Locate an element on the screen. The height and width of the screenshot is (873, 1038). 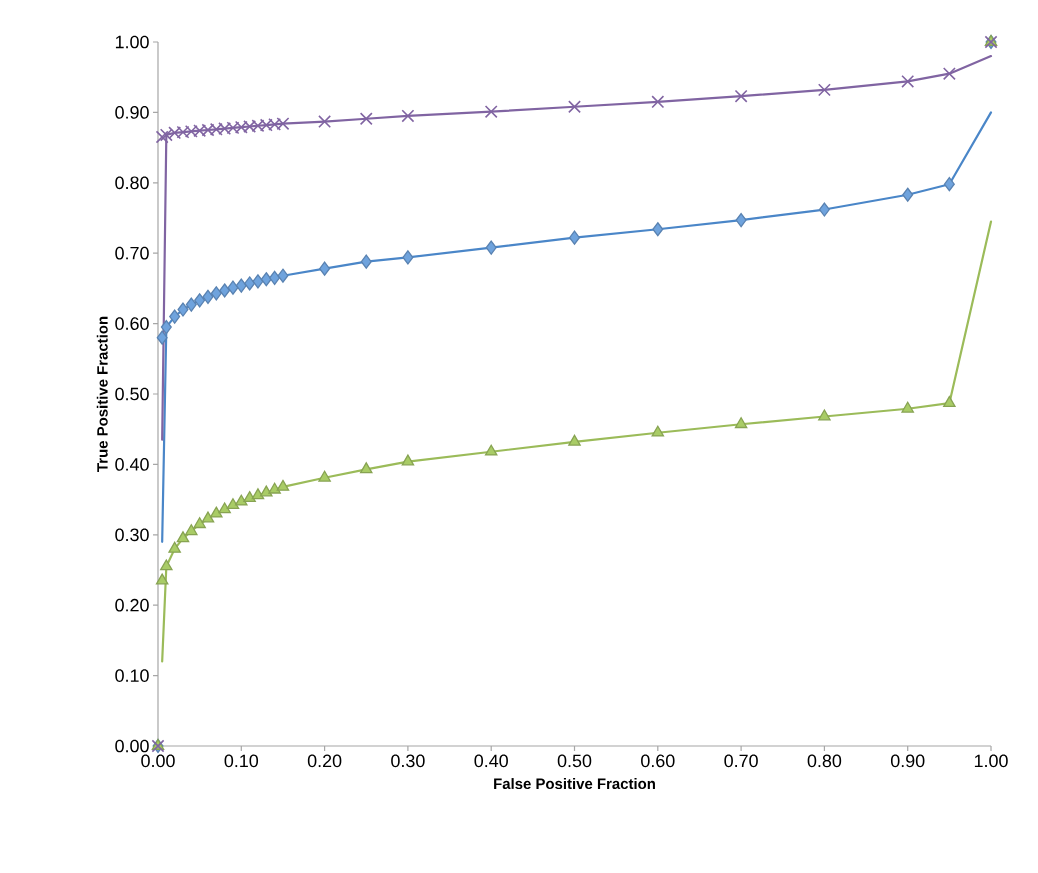
x-tick-label: 0.10 is located at coordinates (241, 761).